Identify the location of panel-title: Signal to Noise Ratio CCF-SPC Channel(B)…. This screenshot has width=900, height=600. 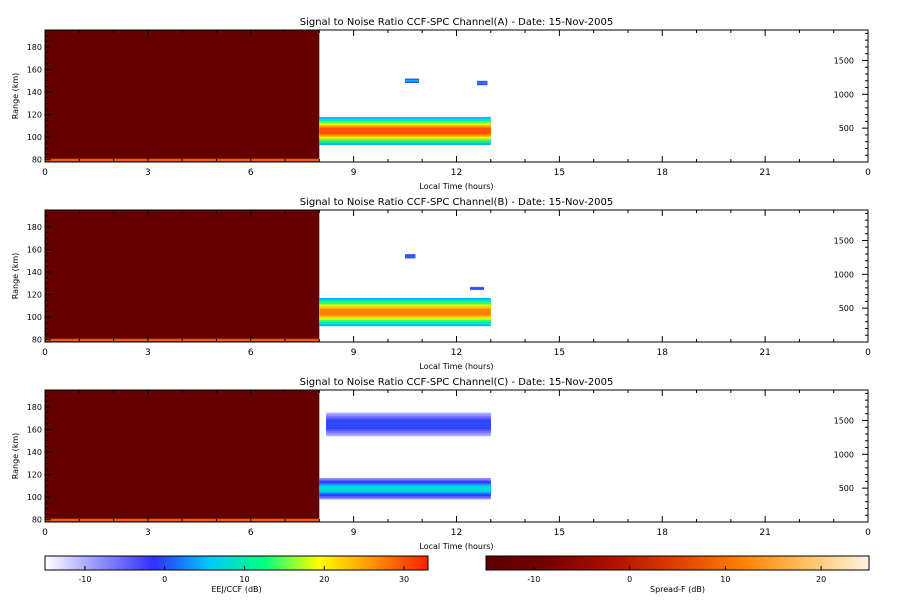
(457, 202).